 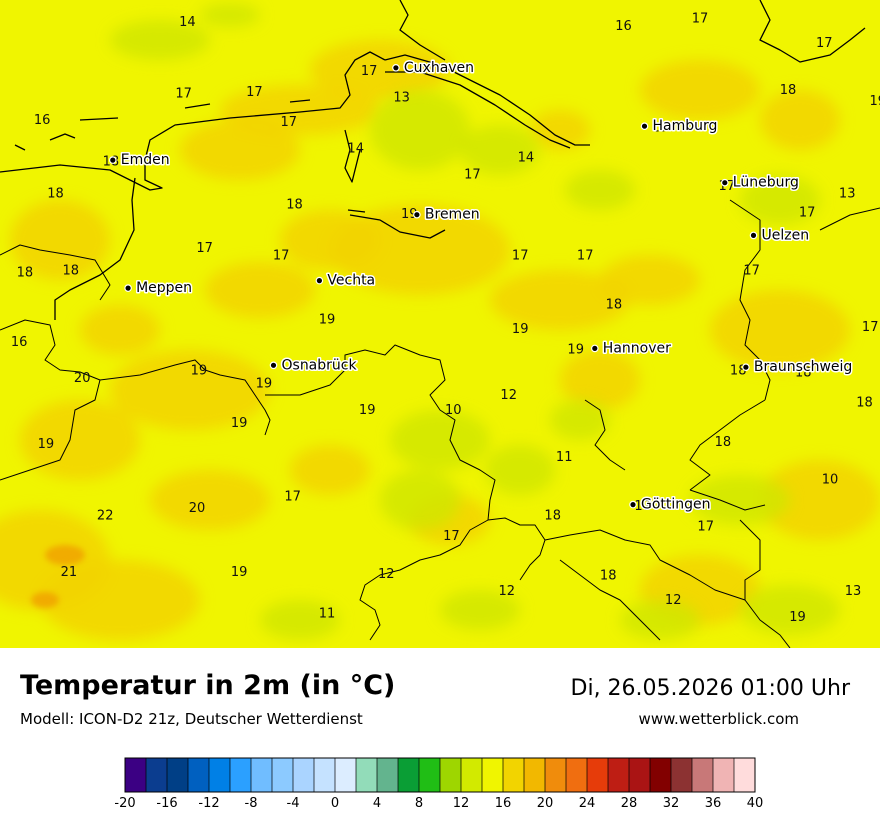 What do you see at coordinates (166, 803) in the screenshot?
I see `legend-tick-label: -16` at bounding box center [166, 803].